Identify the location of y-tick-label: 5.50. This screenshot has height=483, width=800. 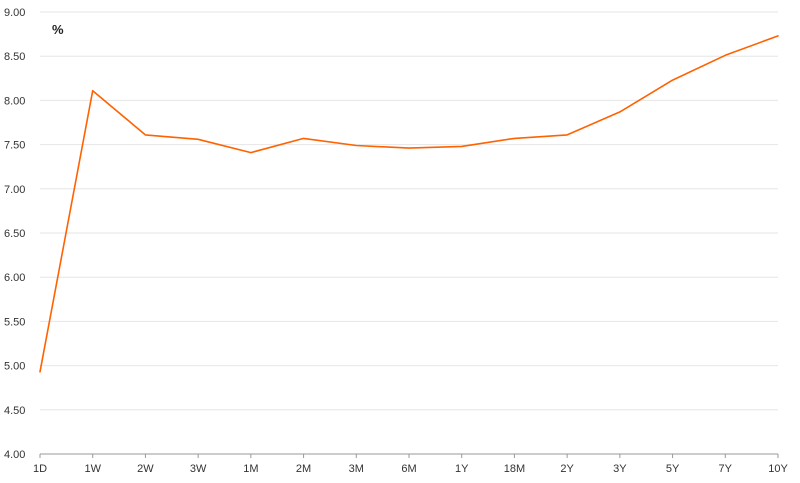
(14, 322).